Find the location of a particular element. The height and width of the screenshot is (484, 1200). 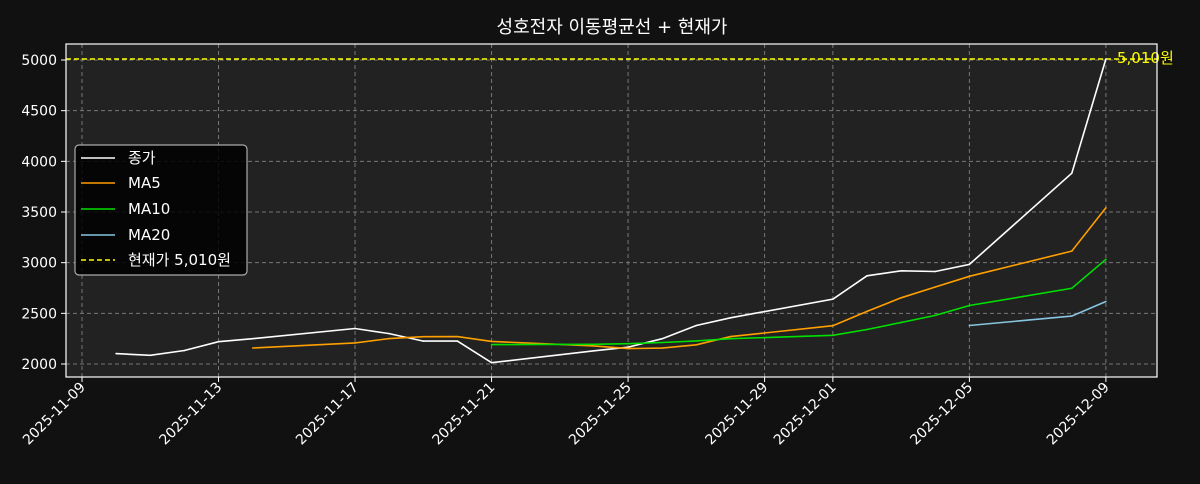

x-tick-label: 2025-12-09 is located at coordinates (1078, 414).